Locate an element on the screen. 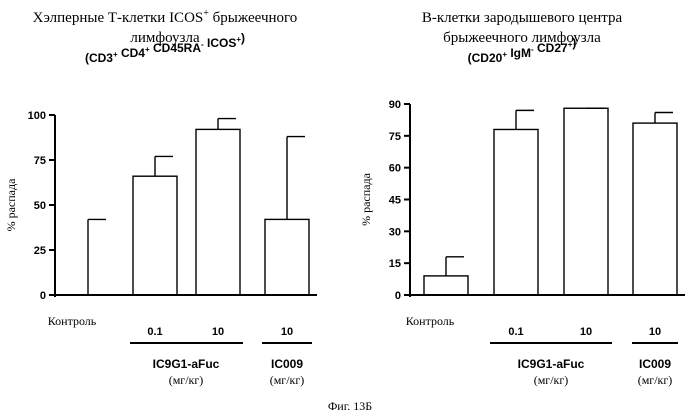  y-tick-label: 100 is located at coordinates (37, 116).